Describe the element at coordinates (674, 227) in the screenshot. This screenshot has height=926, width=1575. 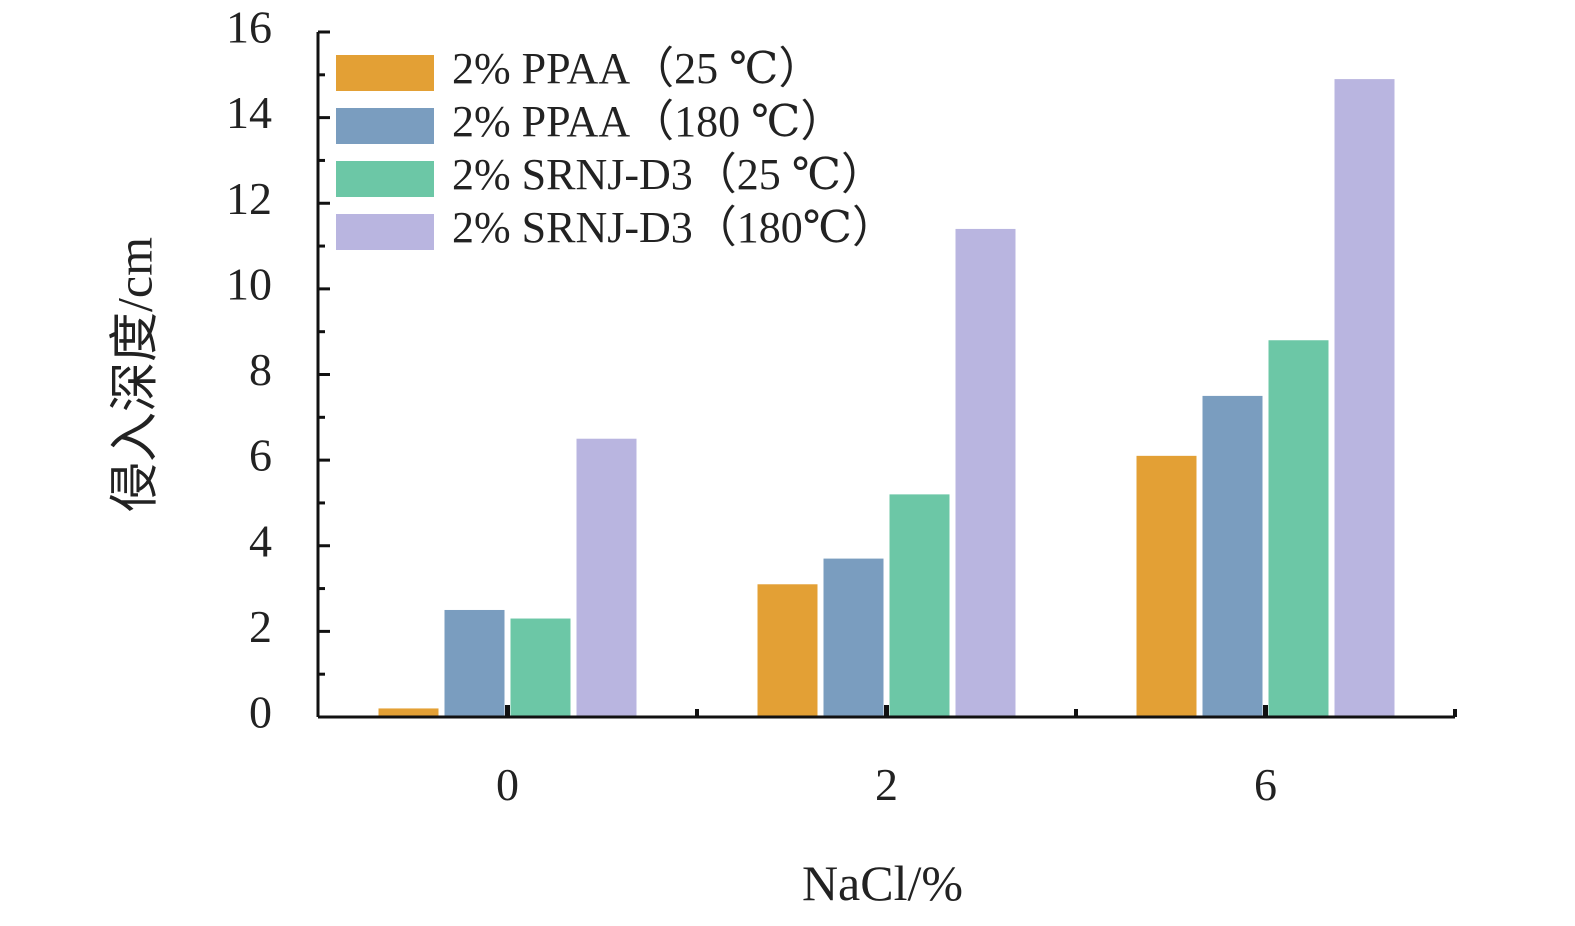
I see `legend-label: 2% SRNJ-D3（180℃）` at that location.